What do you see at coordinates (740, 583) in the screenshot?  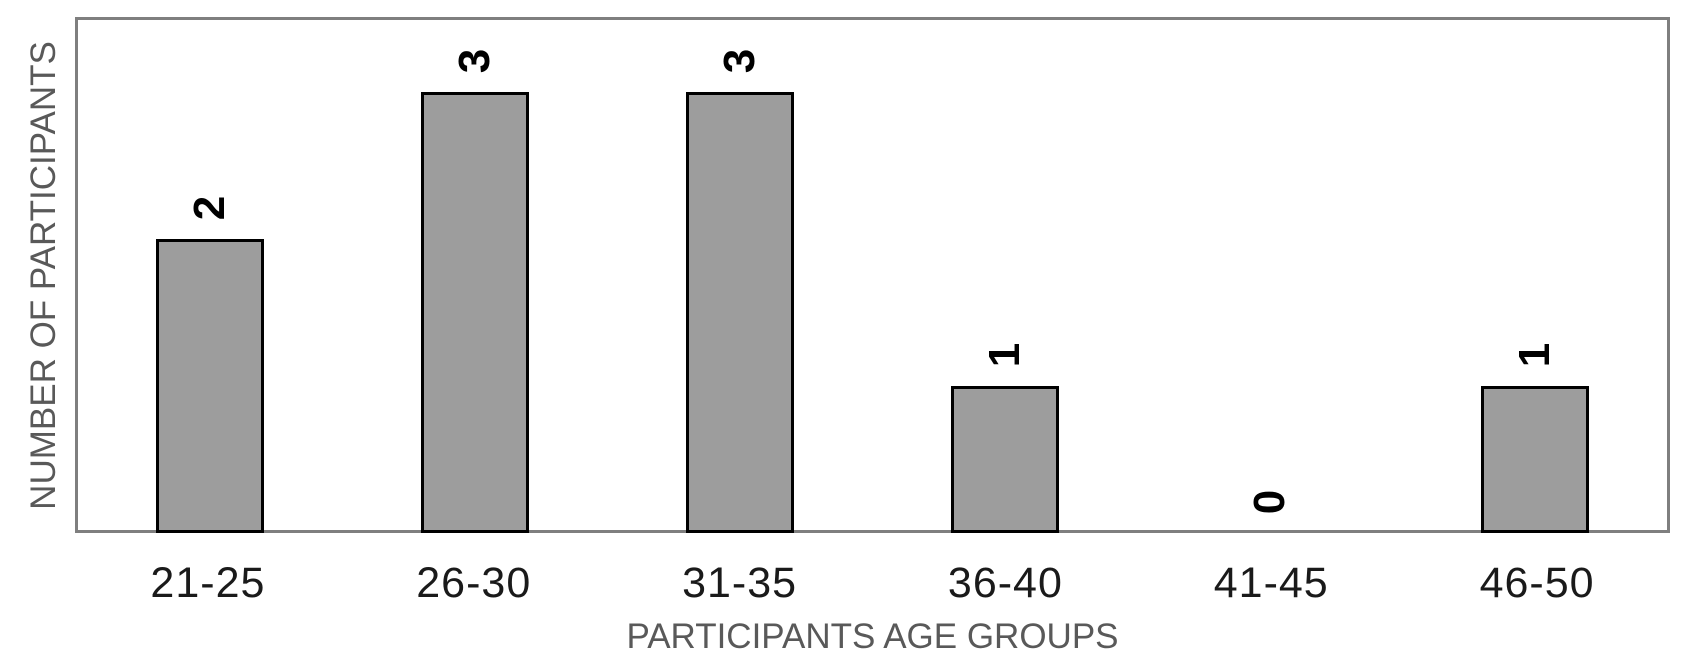 I see `x-tick-label: 31-35` at bounding box center [740, 583].